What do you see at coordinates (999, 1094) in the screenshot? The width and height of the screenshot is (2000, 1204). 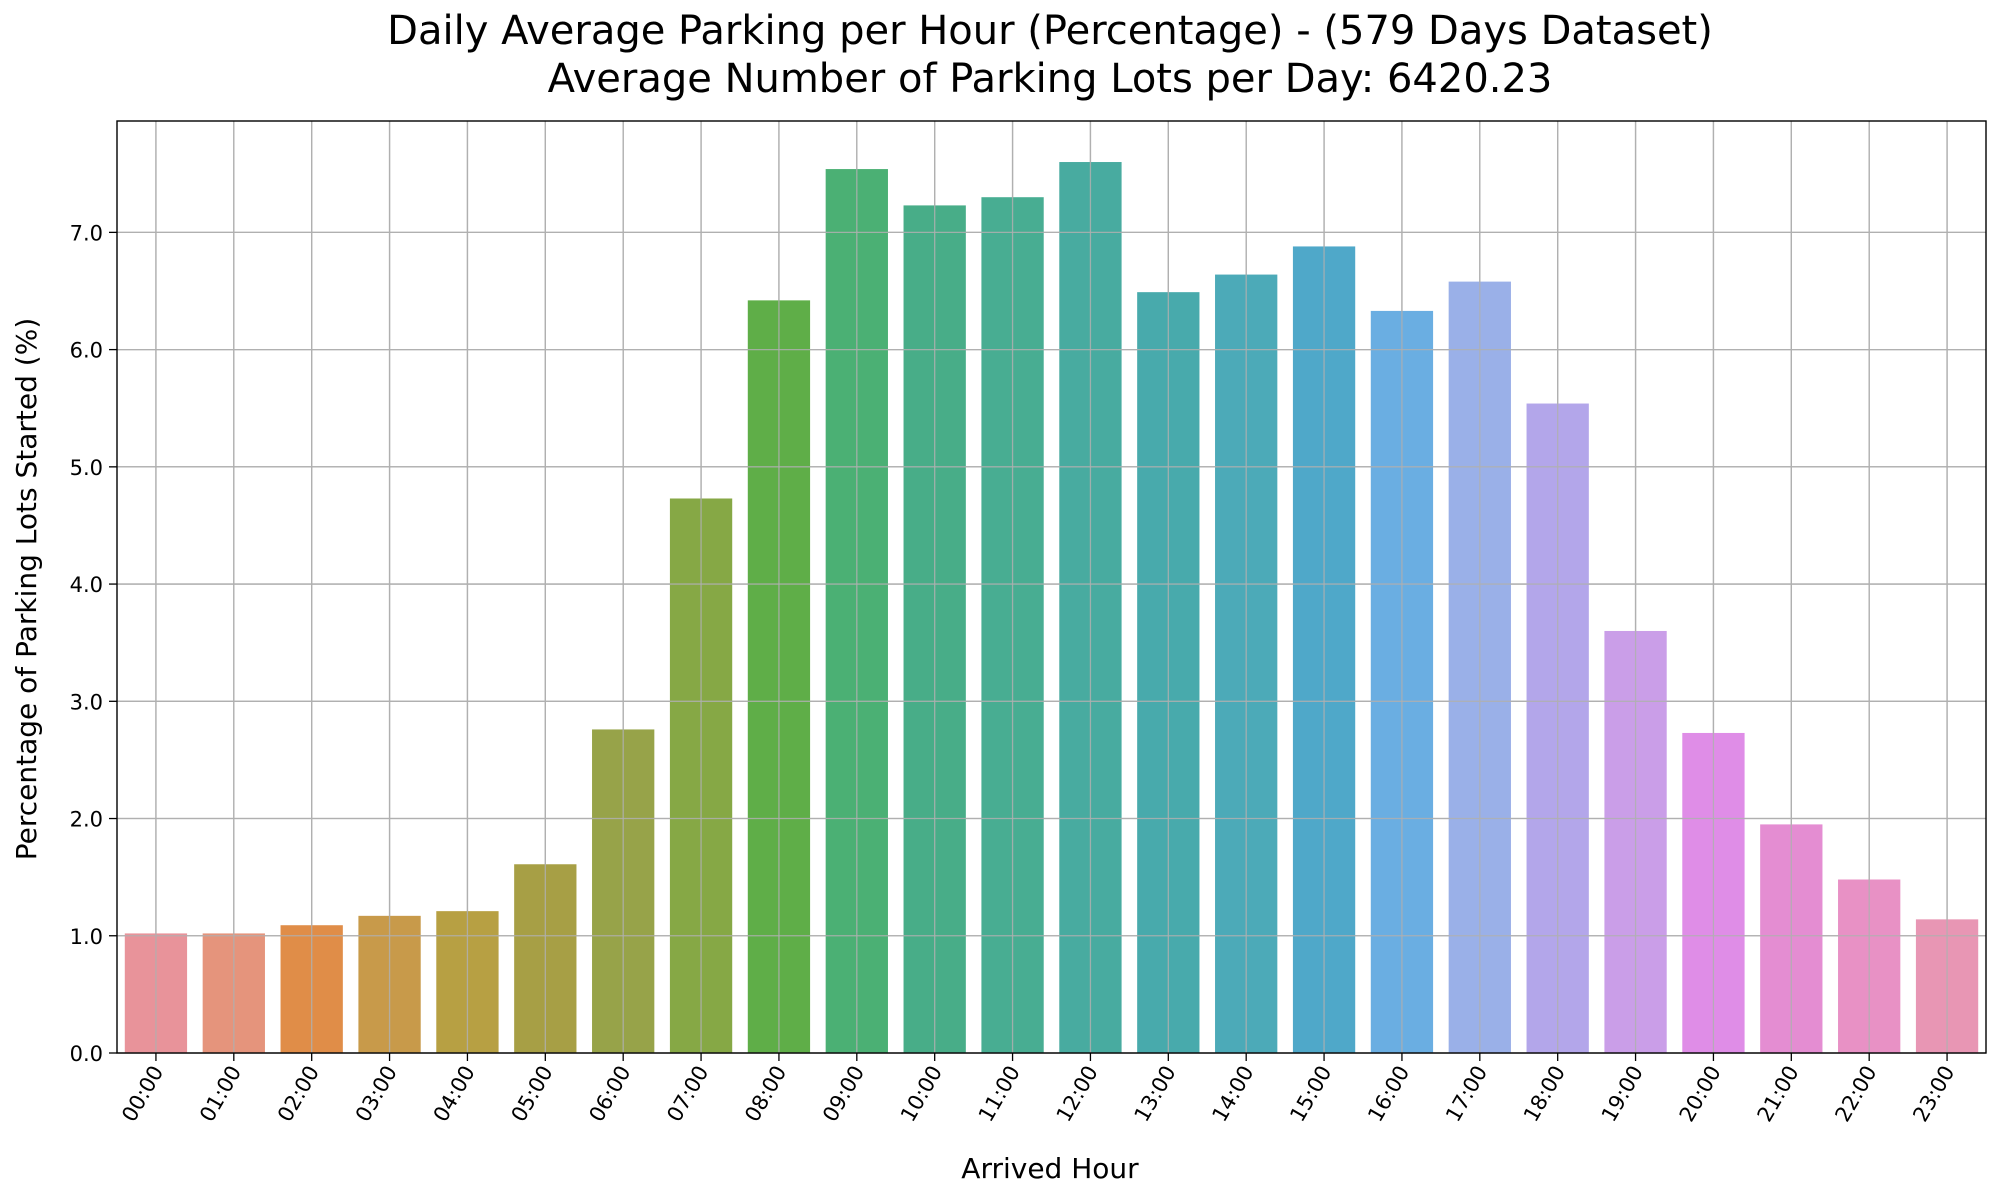 I see `x-tick-label: 11:00` at bounding box center [999, 1094].